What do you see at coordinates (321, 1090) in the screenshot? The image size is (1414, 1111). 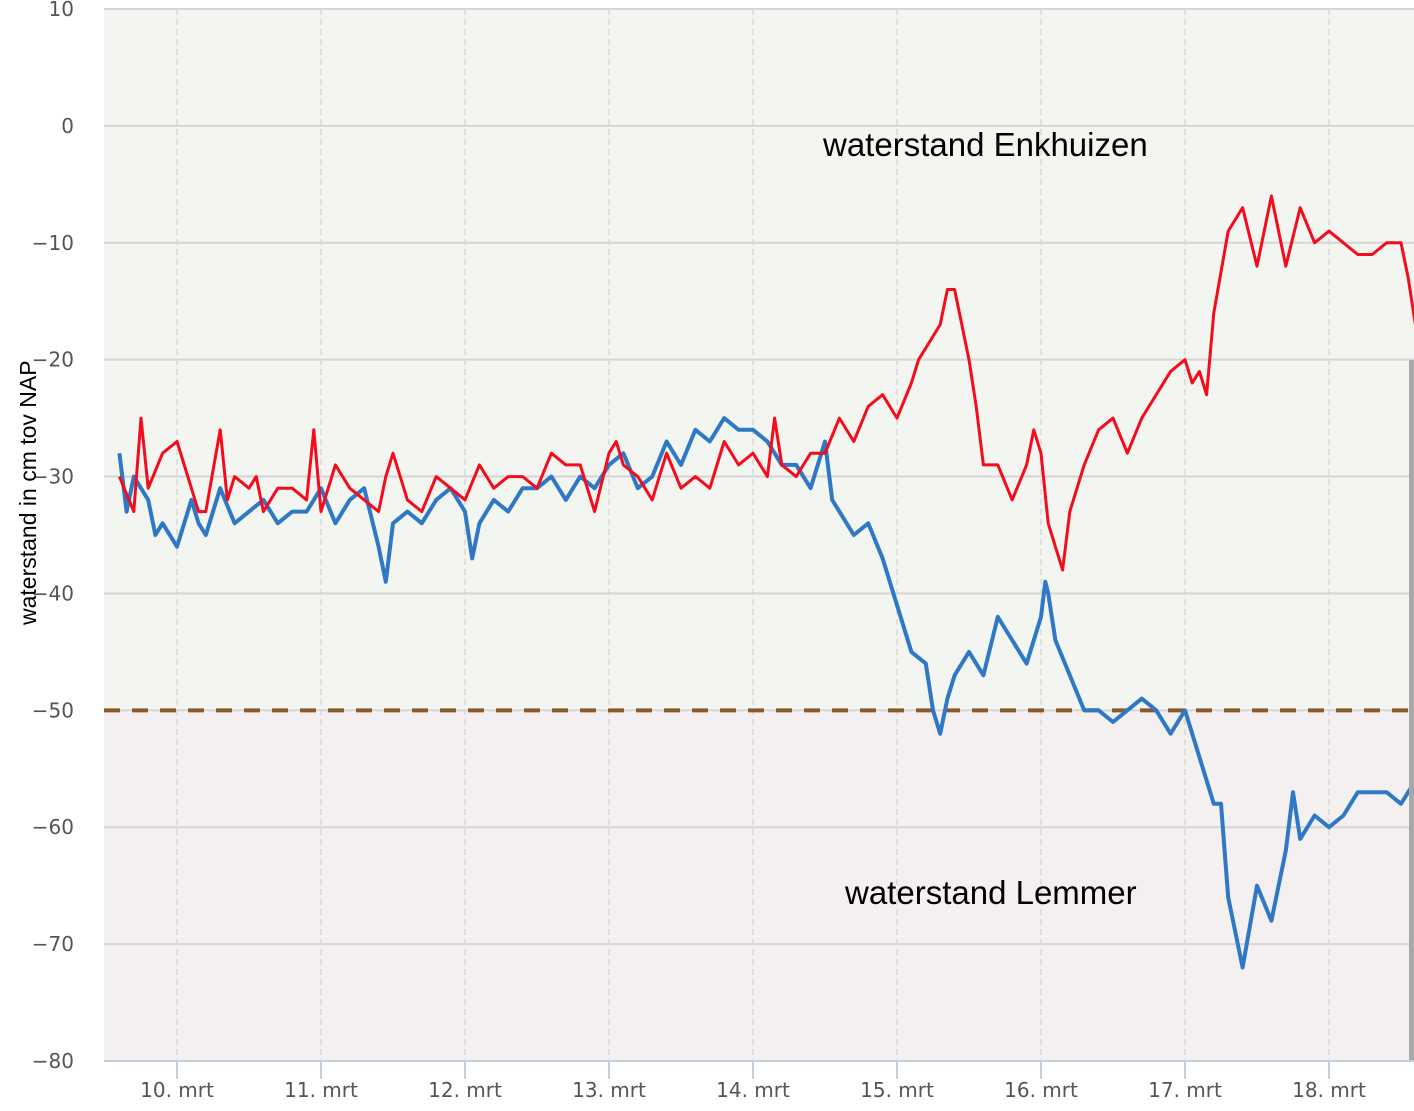 I see `x-tick-label: 11. mrt` at bounding box center [321, 1090].